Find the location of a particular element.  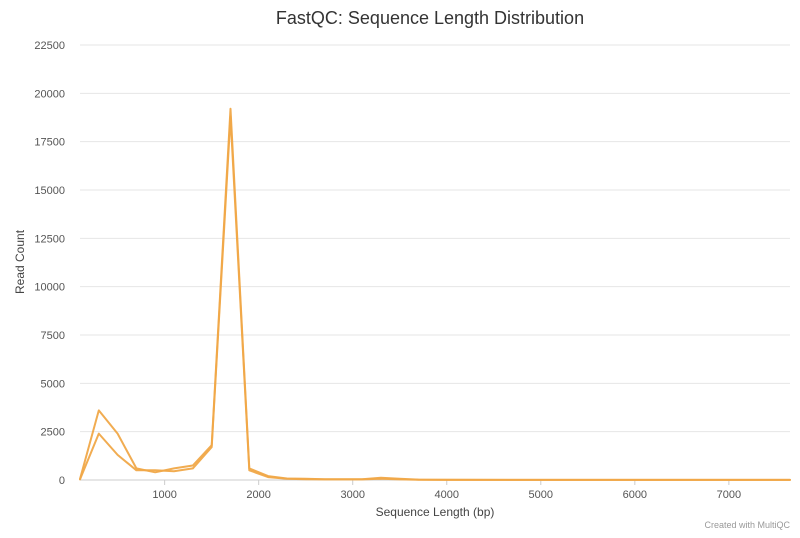

x-tick-label: 4000 is located at coordinates (447, 495).